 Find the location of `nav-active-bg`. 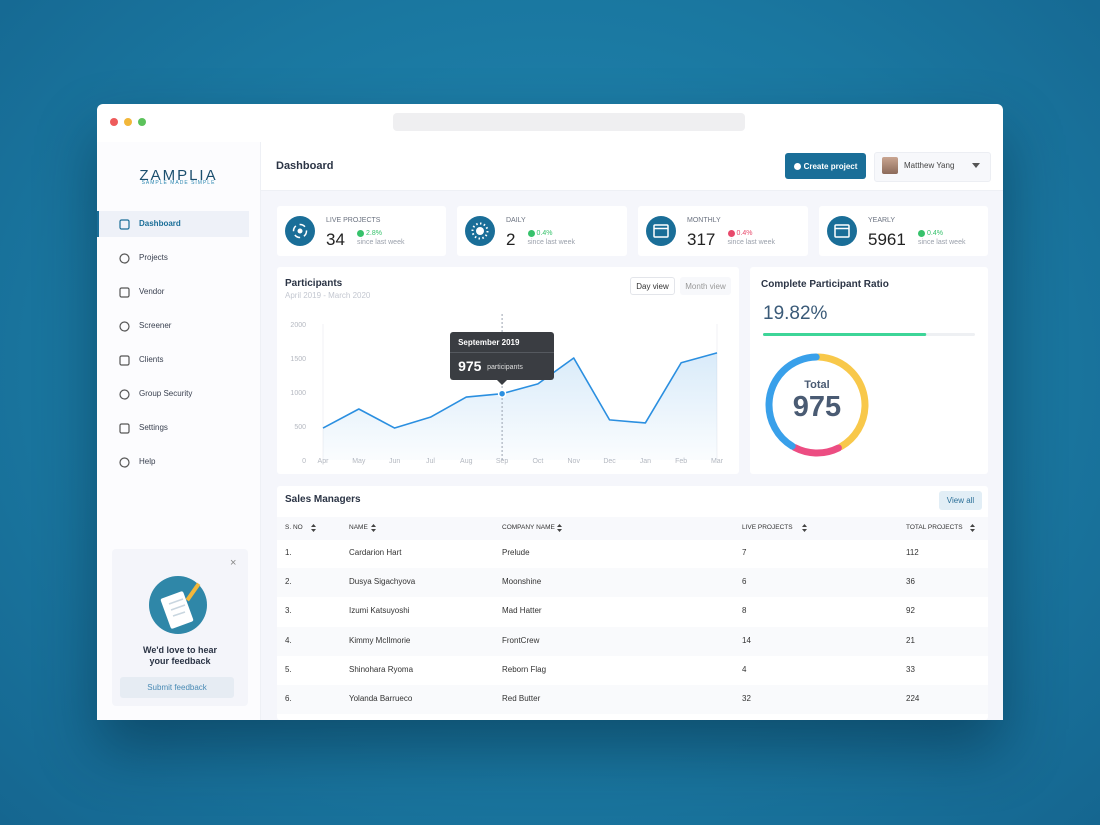

nav-active-bg is located at coordinates (173, 224).